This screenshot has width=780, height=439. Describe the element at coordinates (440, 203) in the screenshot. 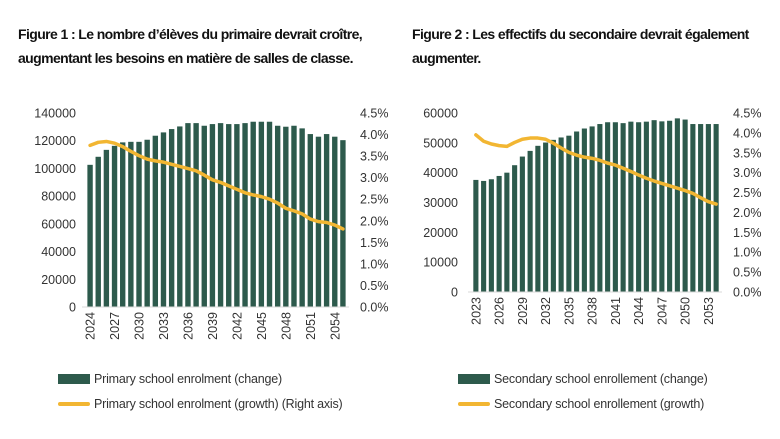

I see `left-axis-tick-label: 30000` at that location.